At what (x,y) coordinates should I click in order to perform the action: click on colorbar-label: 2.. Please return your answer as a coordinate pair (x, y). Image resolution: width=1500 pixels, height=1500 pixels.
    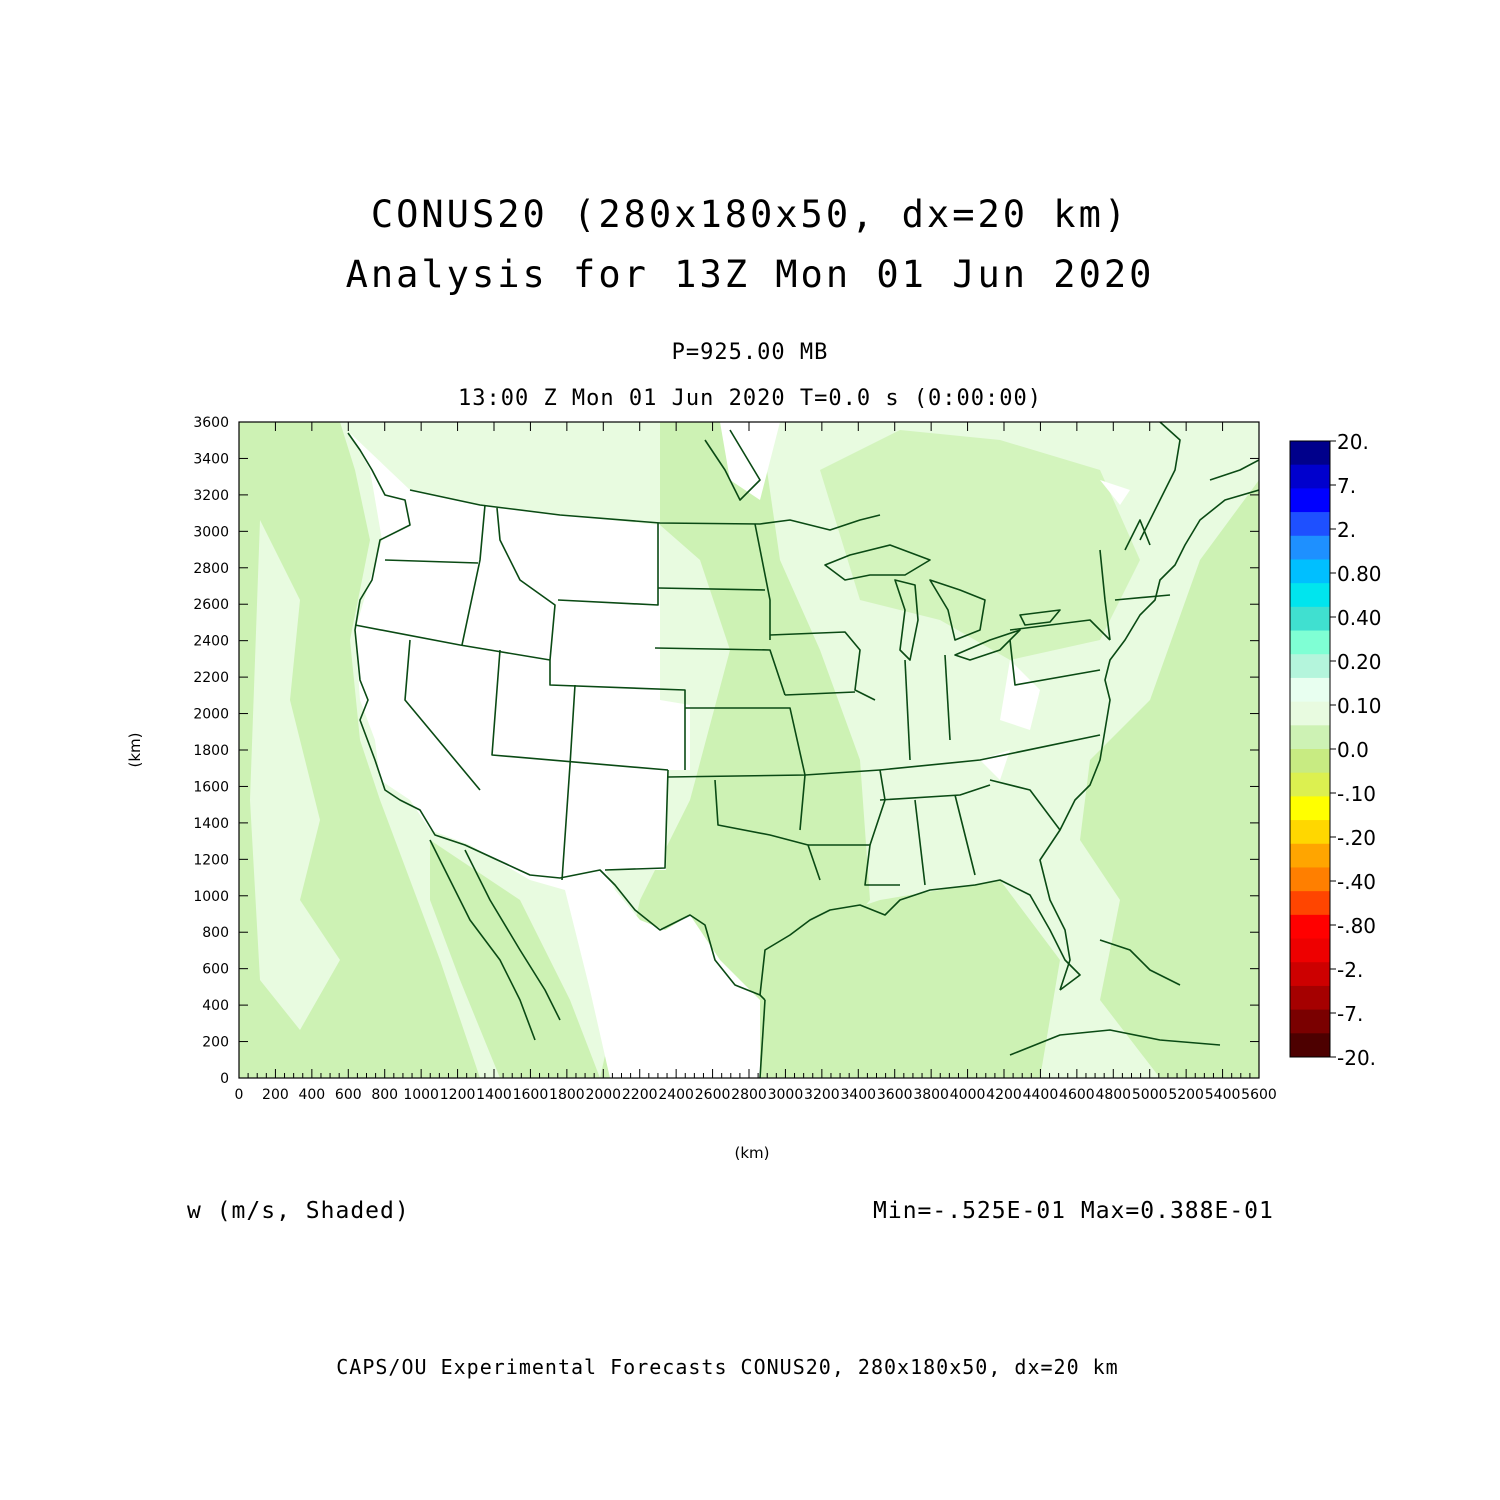
    Looking at the image, I should click on (1346, 530).